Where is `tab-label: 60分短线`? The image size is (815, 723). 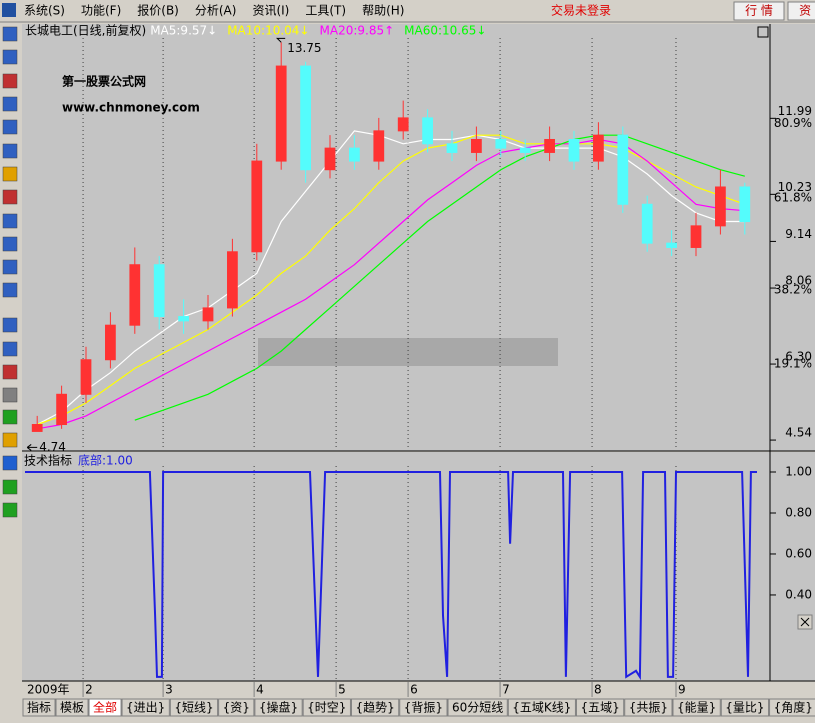 tab-label: 60分短线 is located at coordinates (477, 708).